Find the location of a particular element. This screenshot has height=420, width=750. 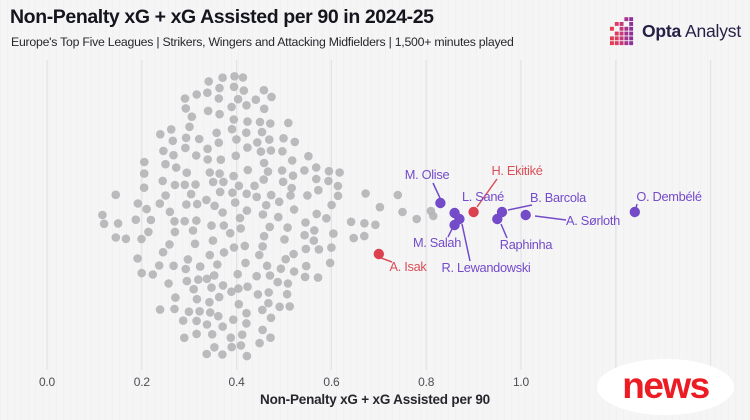

opta-logo-text-bold: Opta is located at coordinates (661, 30).